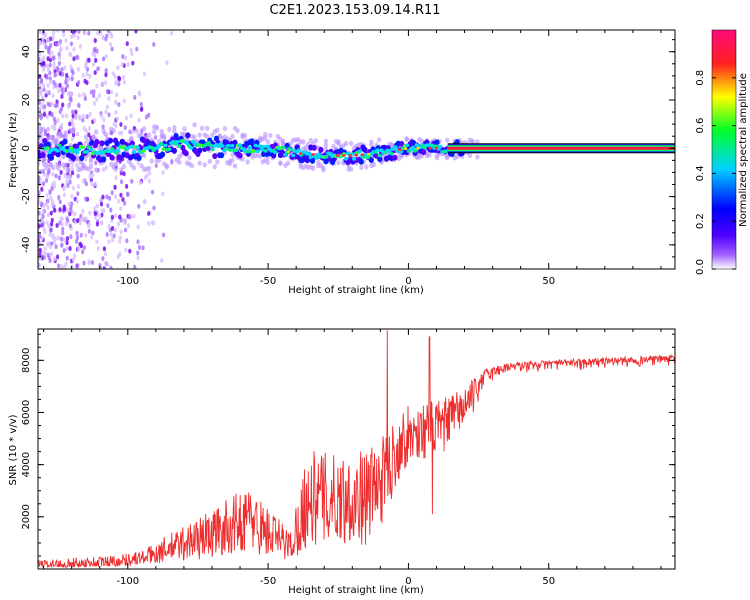 The image size is (750, 600). I want to click on colorbar-tick-label: 0.8, so click(700, 78).